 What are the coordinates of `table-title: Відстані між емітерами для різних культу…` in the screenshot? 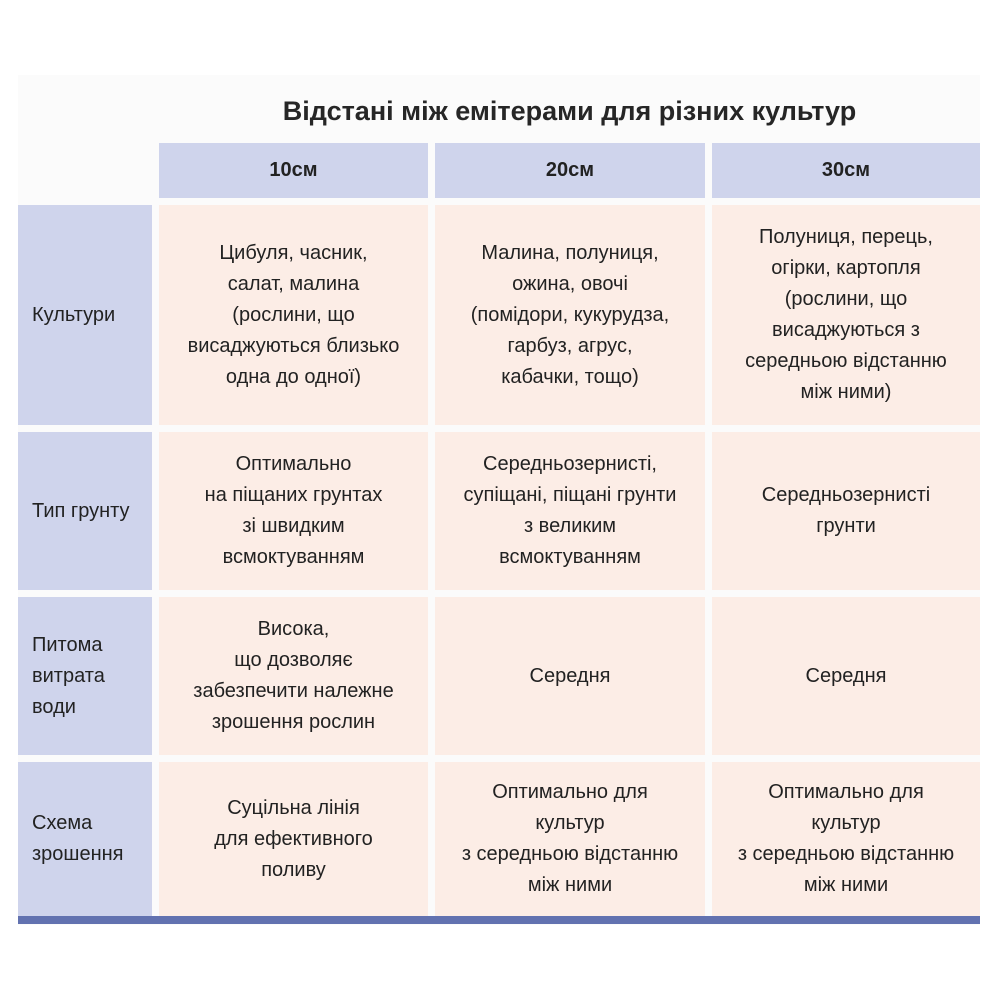 It's located at (569, 111).